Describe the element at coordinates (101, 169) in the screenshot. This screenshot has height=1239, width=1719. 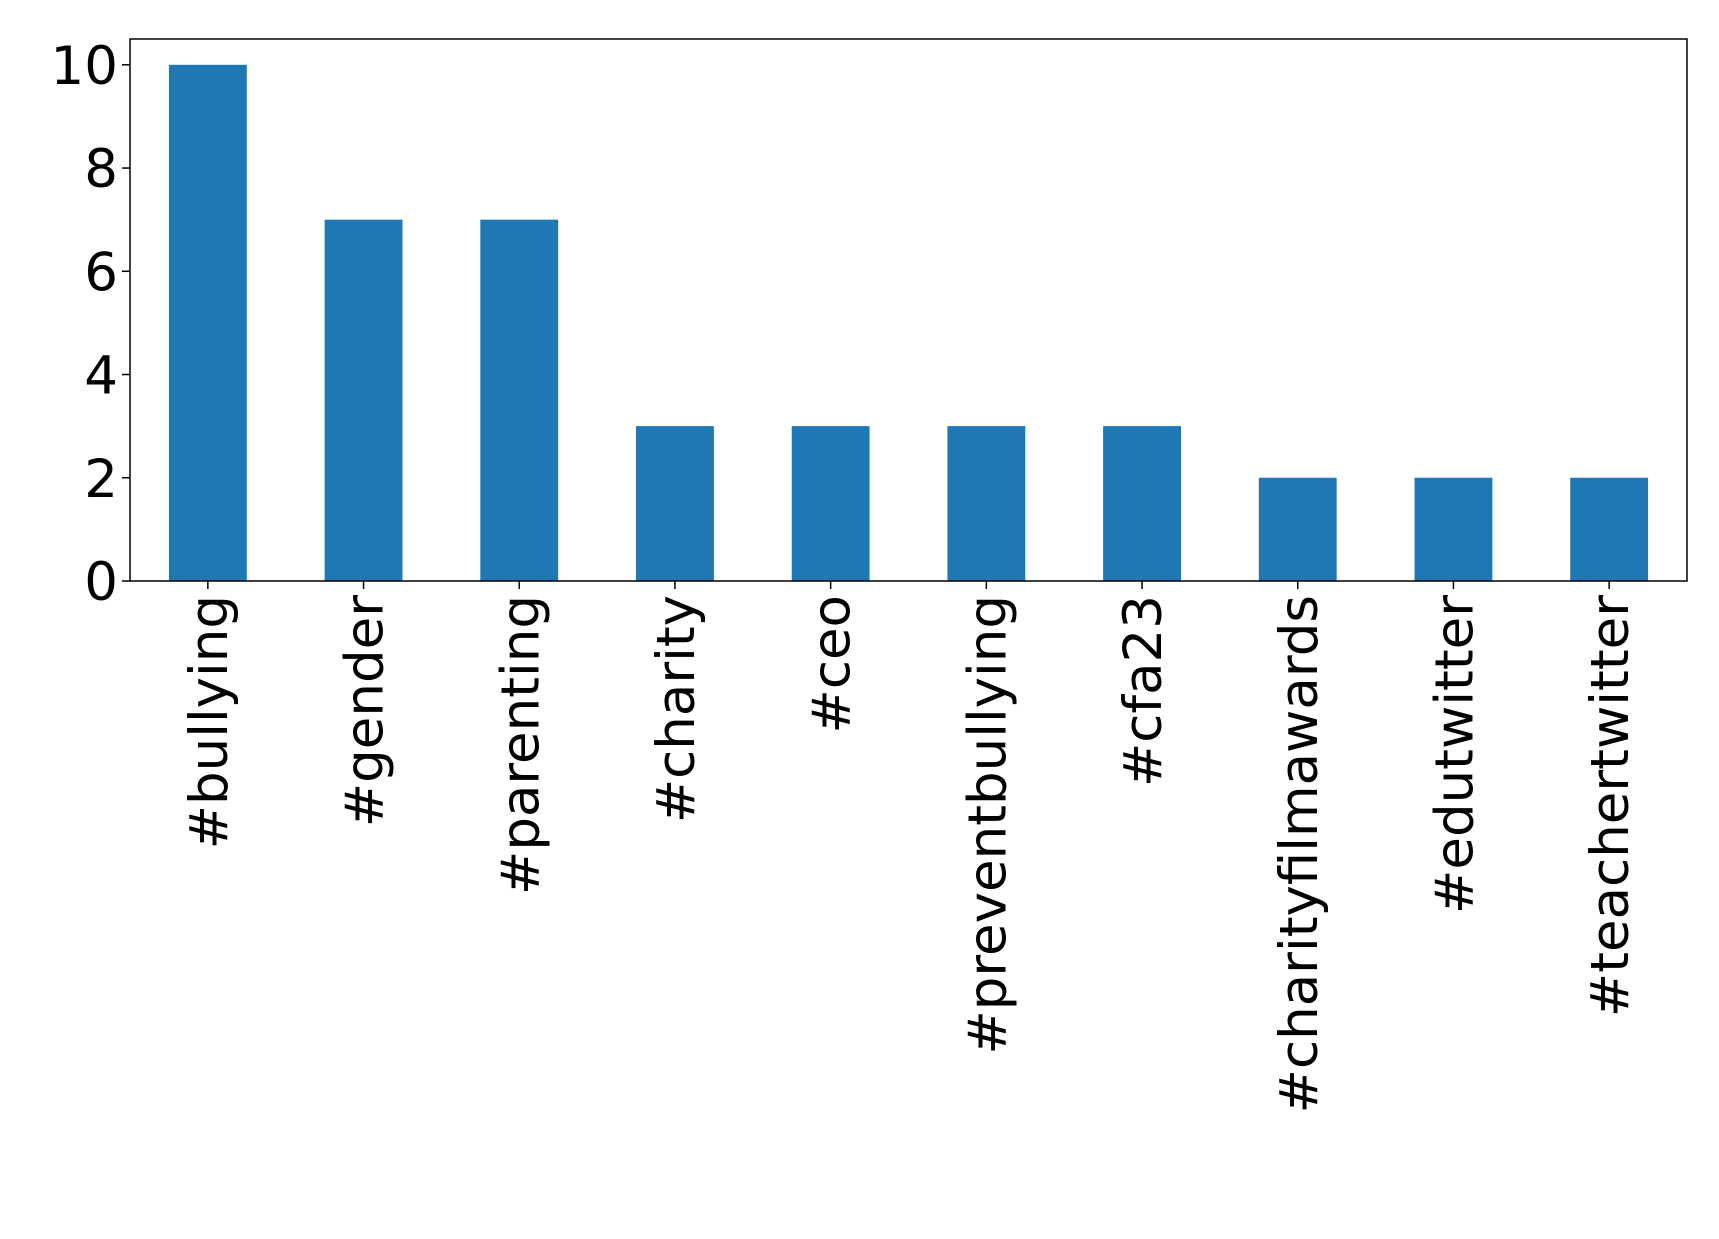
I see `y-tick-label: 8` at that location.